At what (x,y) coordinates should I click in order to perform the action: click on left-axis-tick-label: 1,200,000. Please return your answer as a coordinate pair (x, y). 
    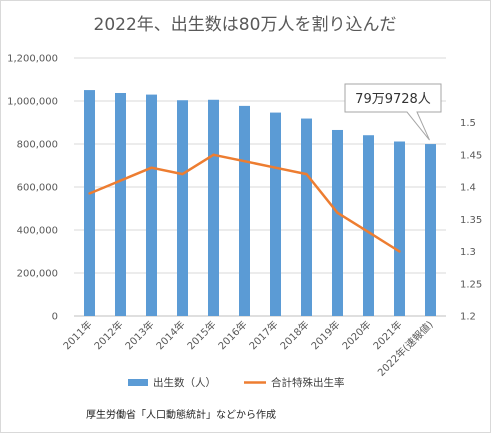
    Looking at the image, I should click on (32, 59).